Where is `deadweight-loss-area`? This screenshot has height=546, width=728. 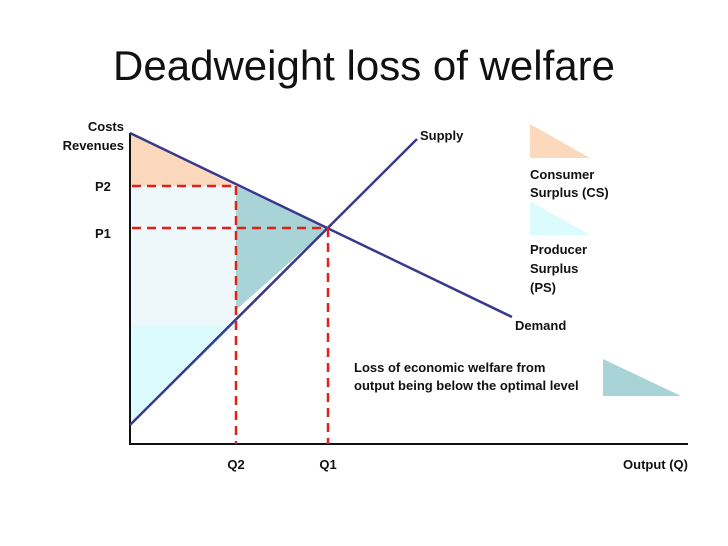 deadweight-loss-area is located at coordinates (282, 248).